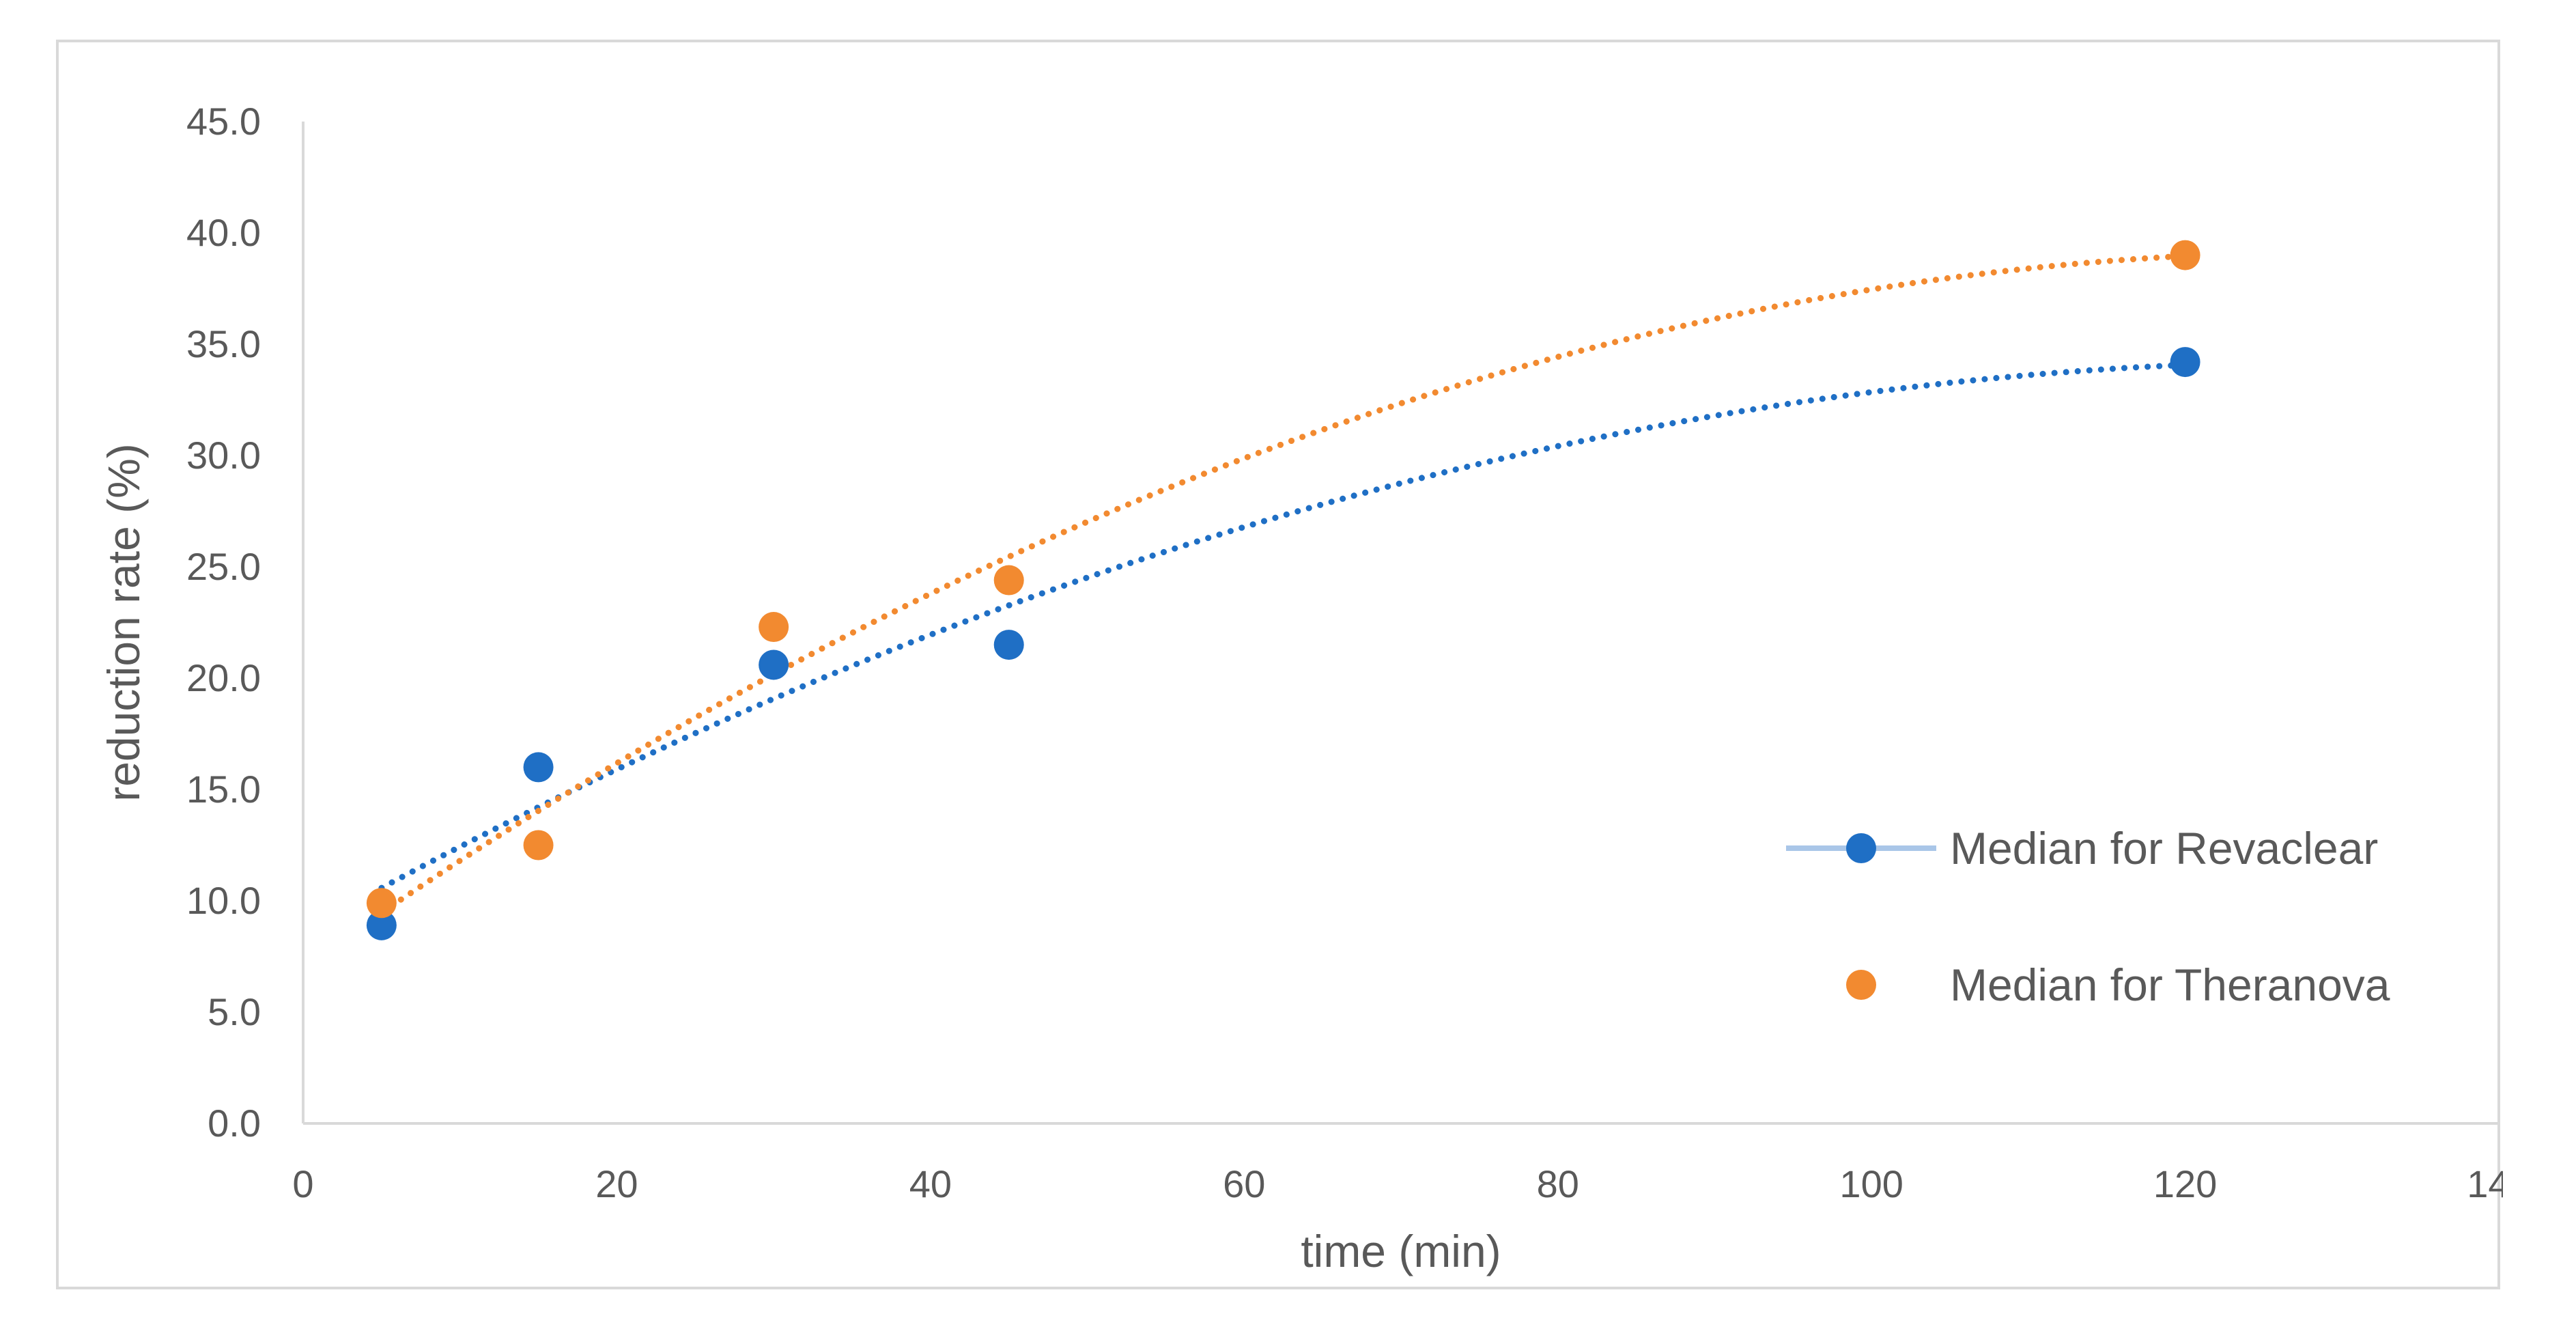  What do you see at coordinates (2170, 985) in the screenshot?
I see `legend-label-series-2: Median for Theranova` at bounding box center [2170, 985].